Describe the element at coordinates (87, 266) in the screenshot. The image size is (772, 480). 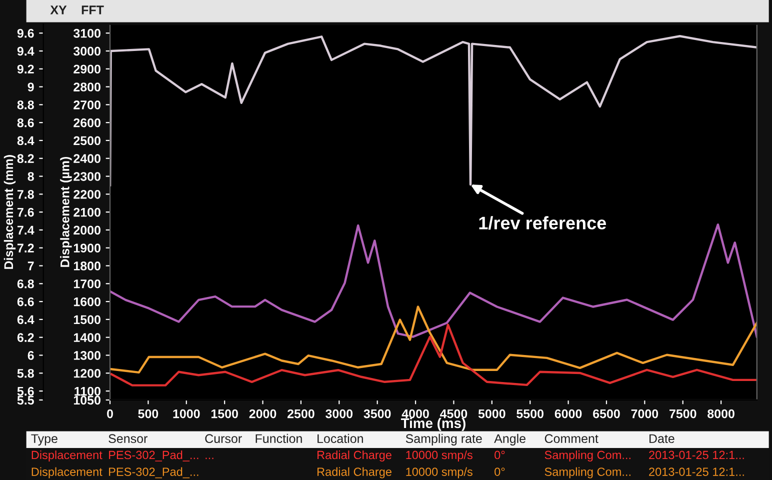
I see `y-tick-label: 1800` at that location.